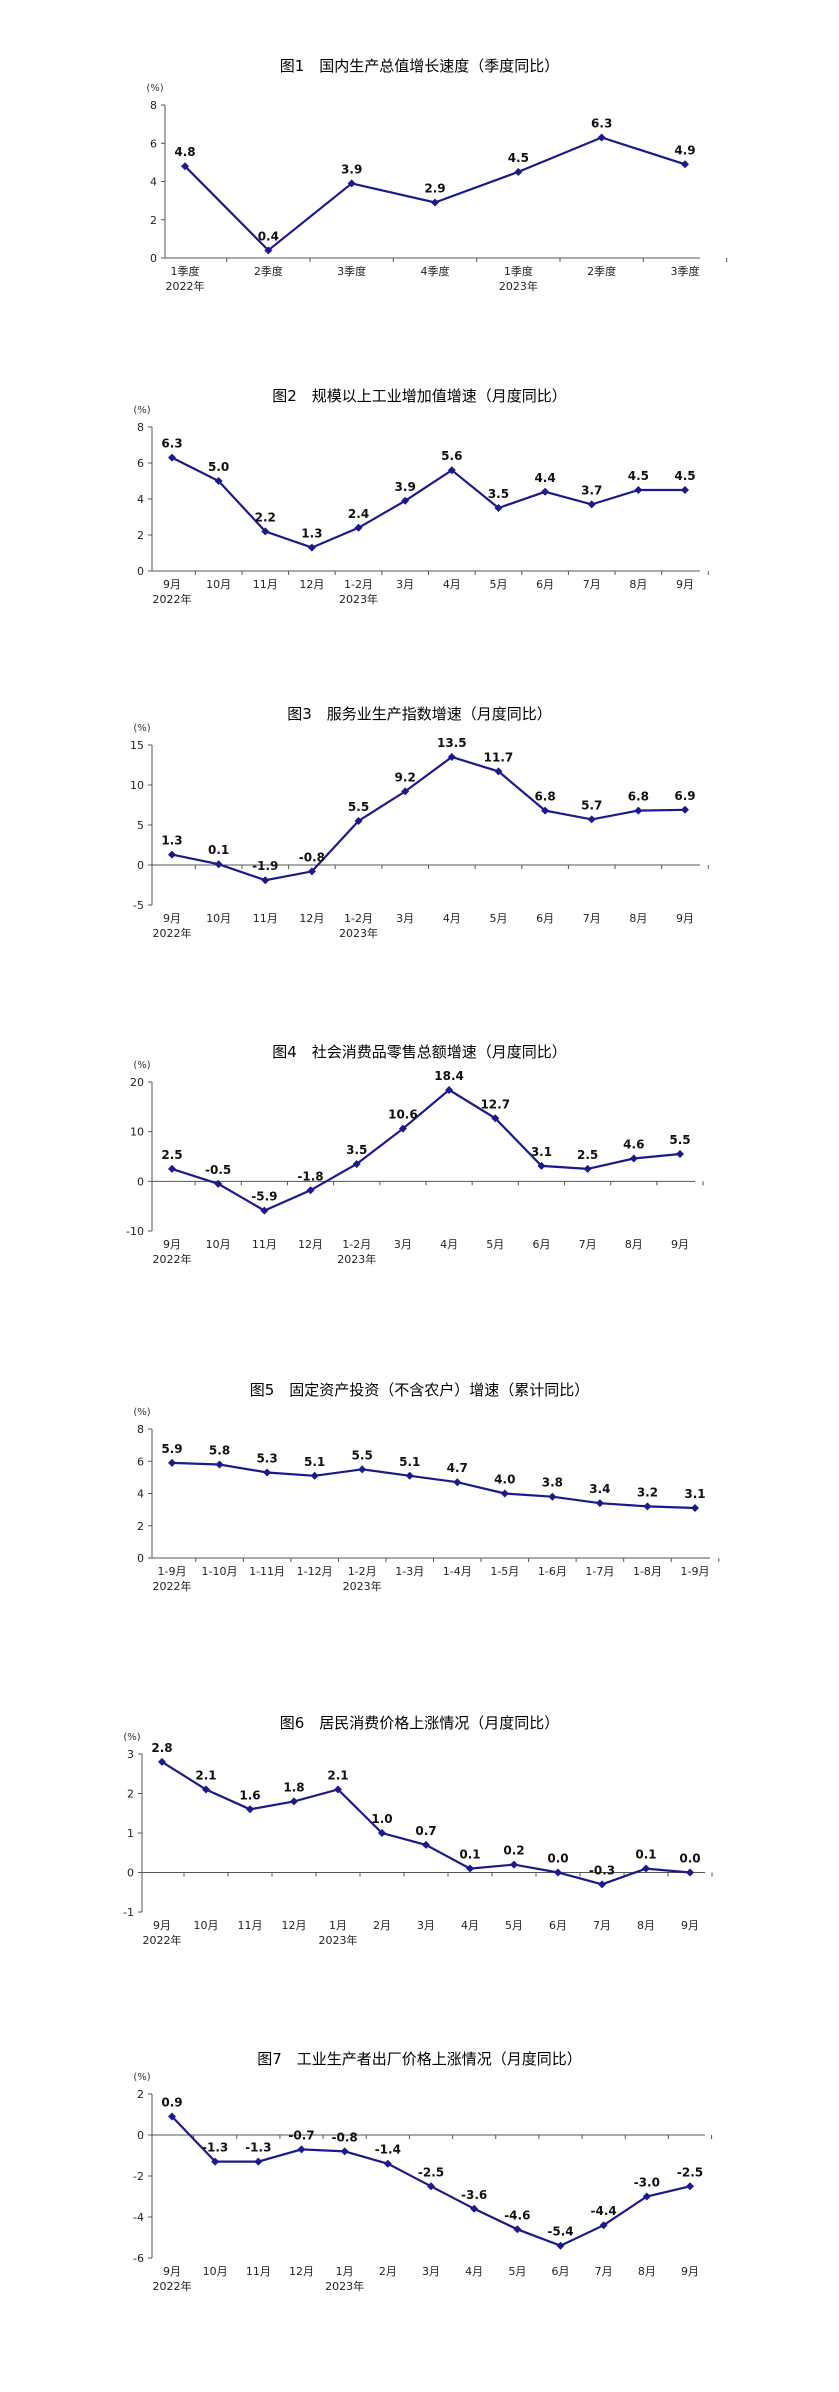  What do you see at coordinates (517, 2271) in the screenshot?
I see `x-tick-label: 5月` at bounding box center [517, 2271].